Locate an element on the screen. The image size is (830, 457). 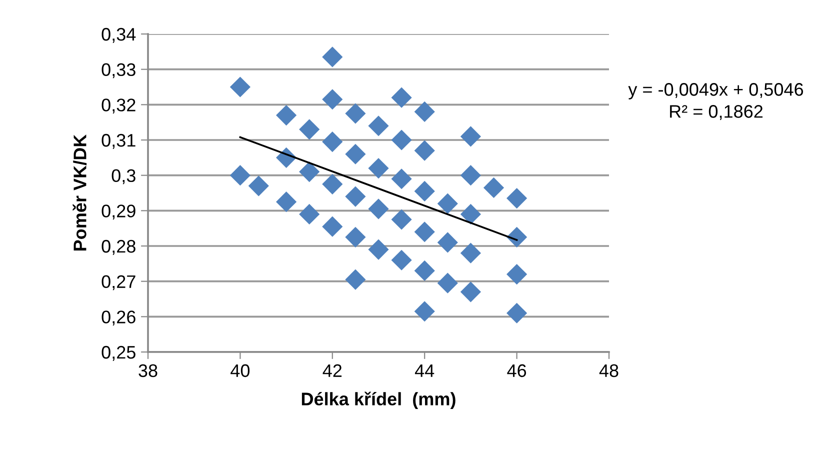
y-tick-label: 0,33 is located at coordinates (119, 70).